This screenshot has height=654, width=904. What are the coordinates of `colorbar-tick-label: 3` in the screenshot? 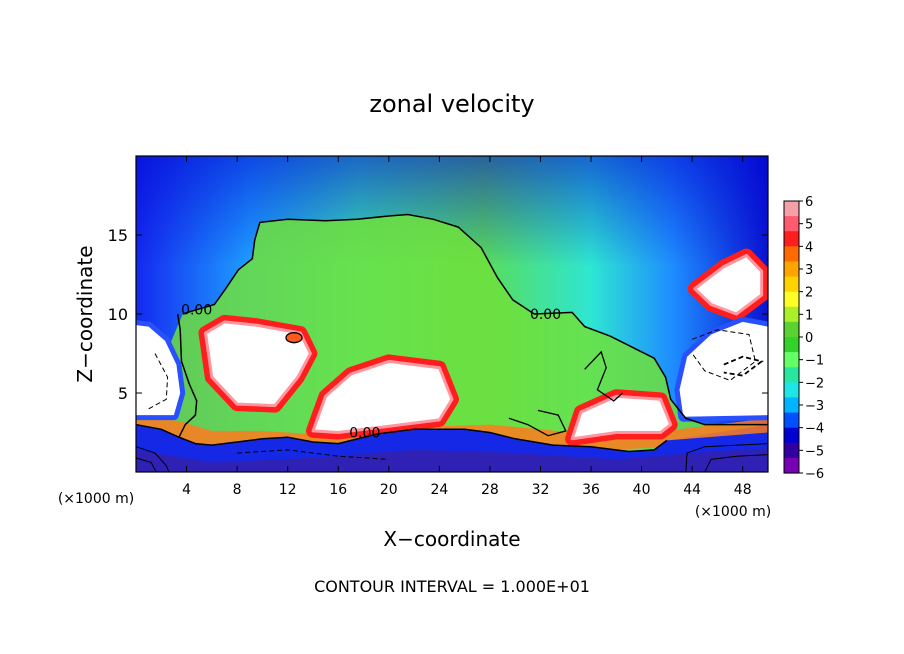 It's located at (809, 270).